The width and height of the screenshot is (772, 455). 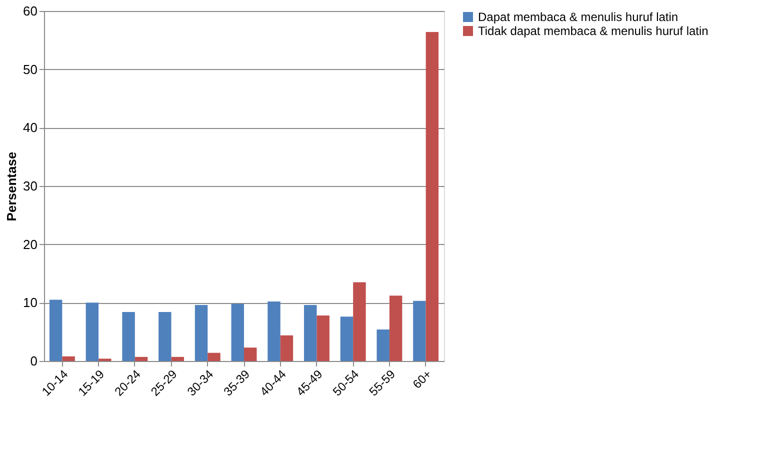 I want to click on legend-label: Tidak dapat membaca & menulis huruf latin, so click(x=593, y=31).